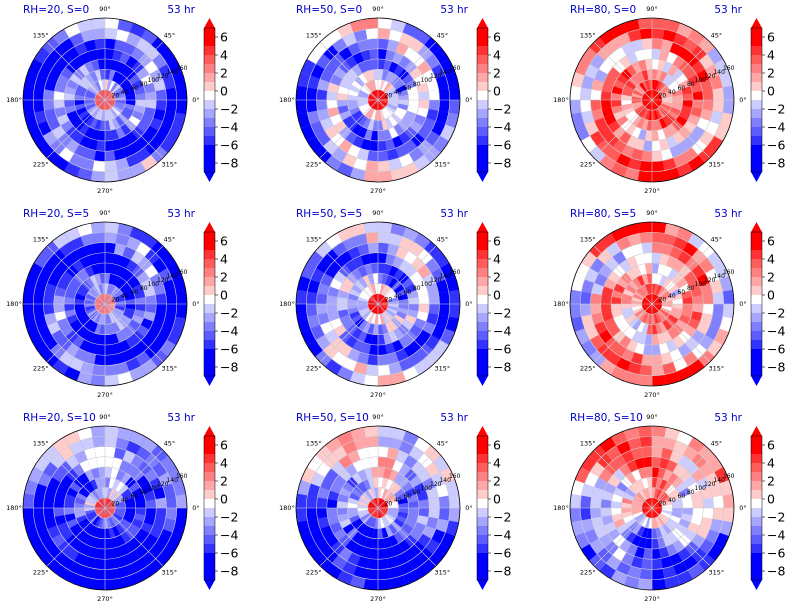  I want to click on panel-title: RH=20, S=0, so click(56, 10).